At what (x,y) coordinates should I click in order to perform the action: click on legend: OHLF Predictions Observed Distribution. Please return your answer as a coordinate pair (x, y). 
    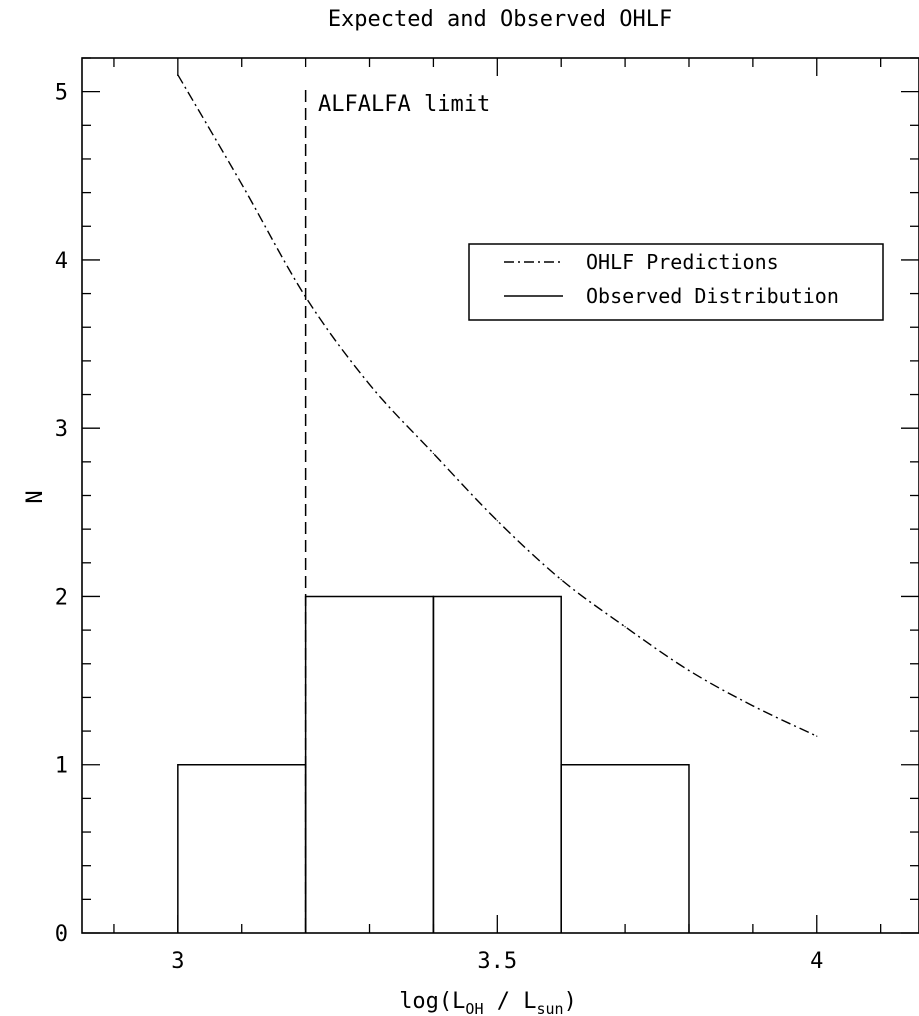
    Looking at the image, I should click on (676, 282).